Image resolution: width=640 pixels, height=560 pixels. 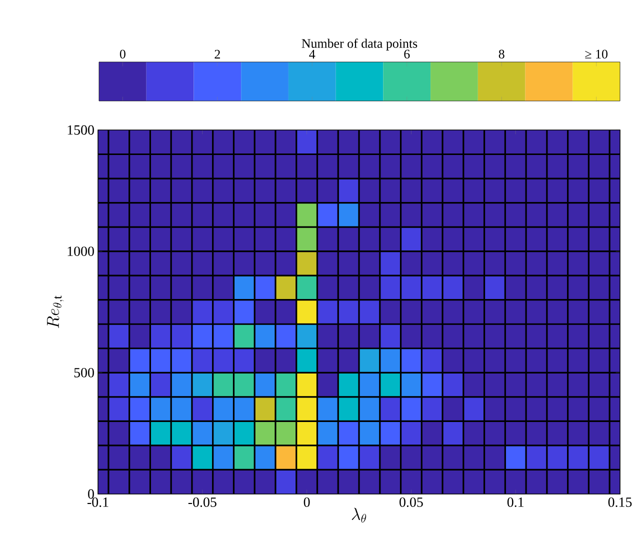 What do you see at coordinates (411, 502) in the screenshot?
I see `x-tick-label: 0.05` at bounding box center [411, 502].